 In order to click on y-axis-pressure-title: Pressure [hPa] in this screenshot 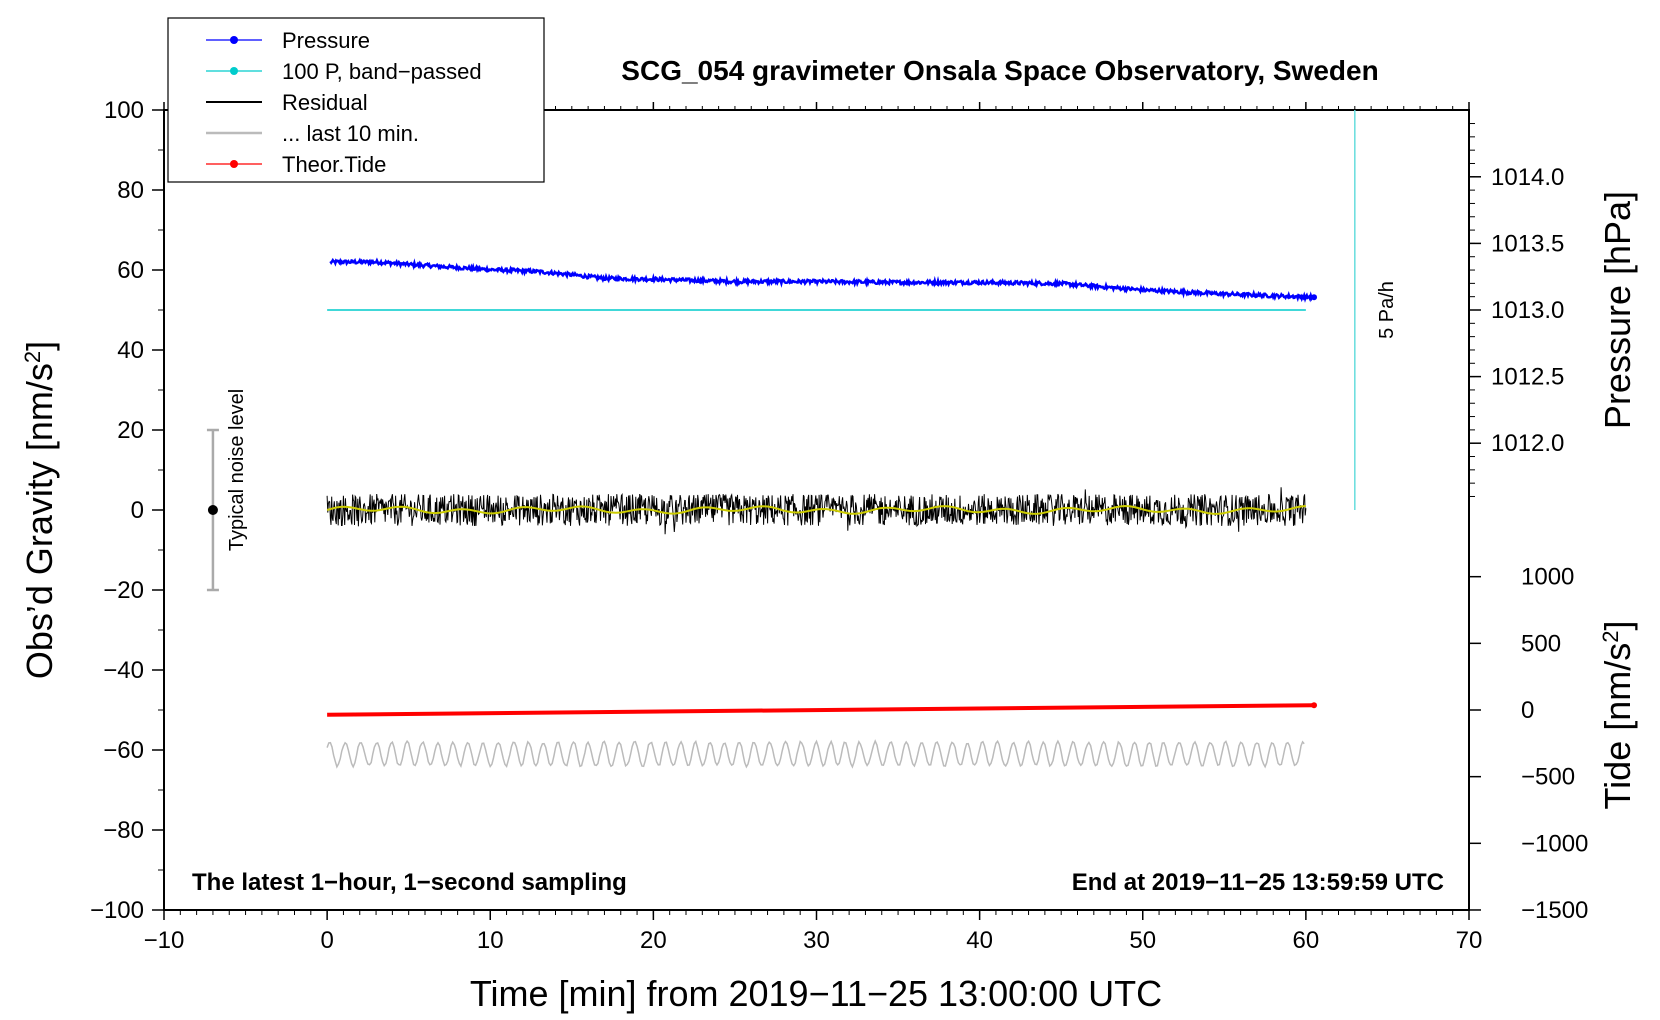, I will do `click(1617, 310)`.